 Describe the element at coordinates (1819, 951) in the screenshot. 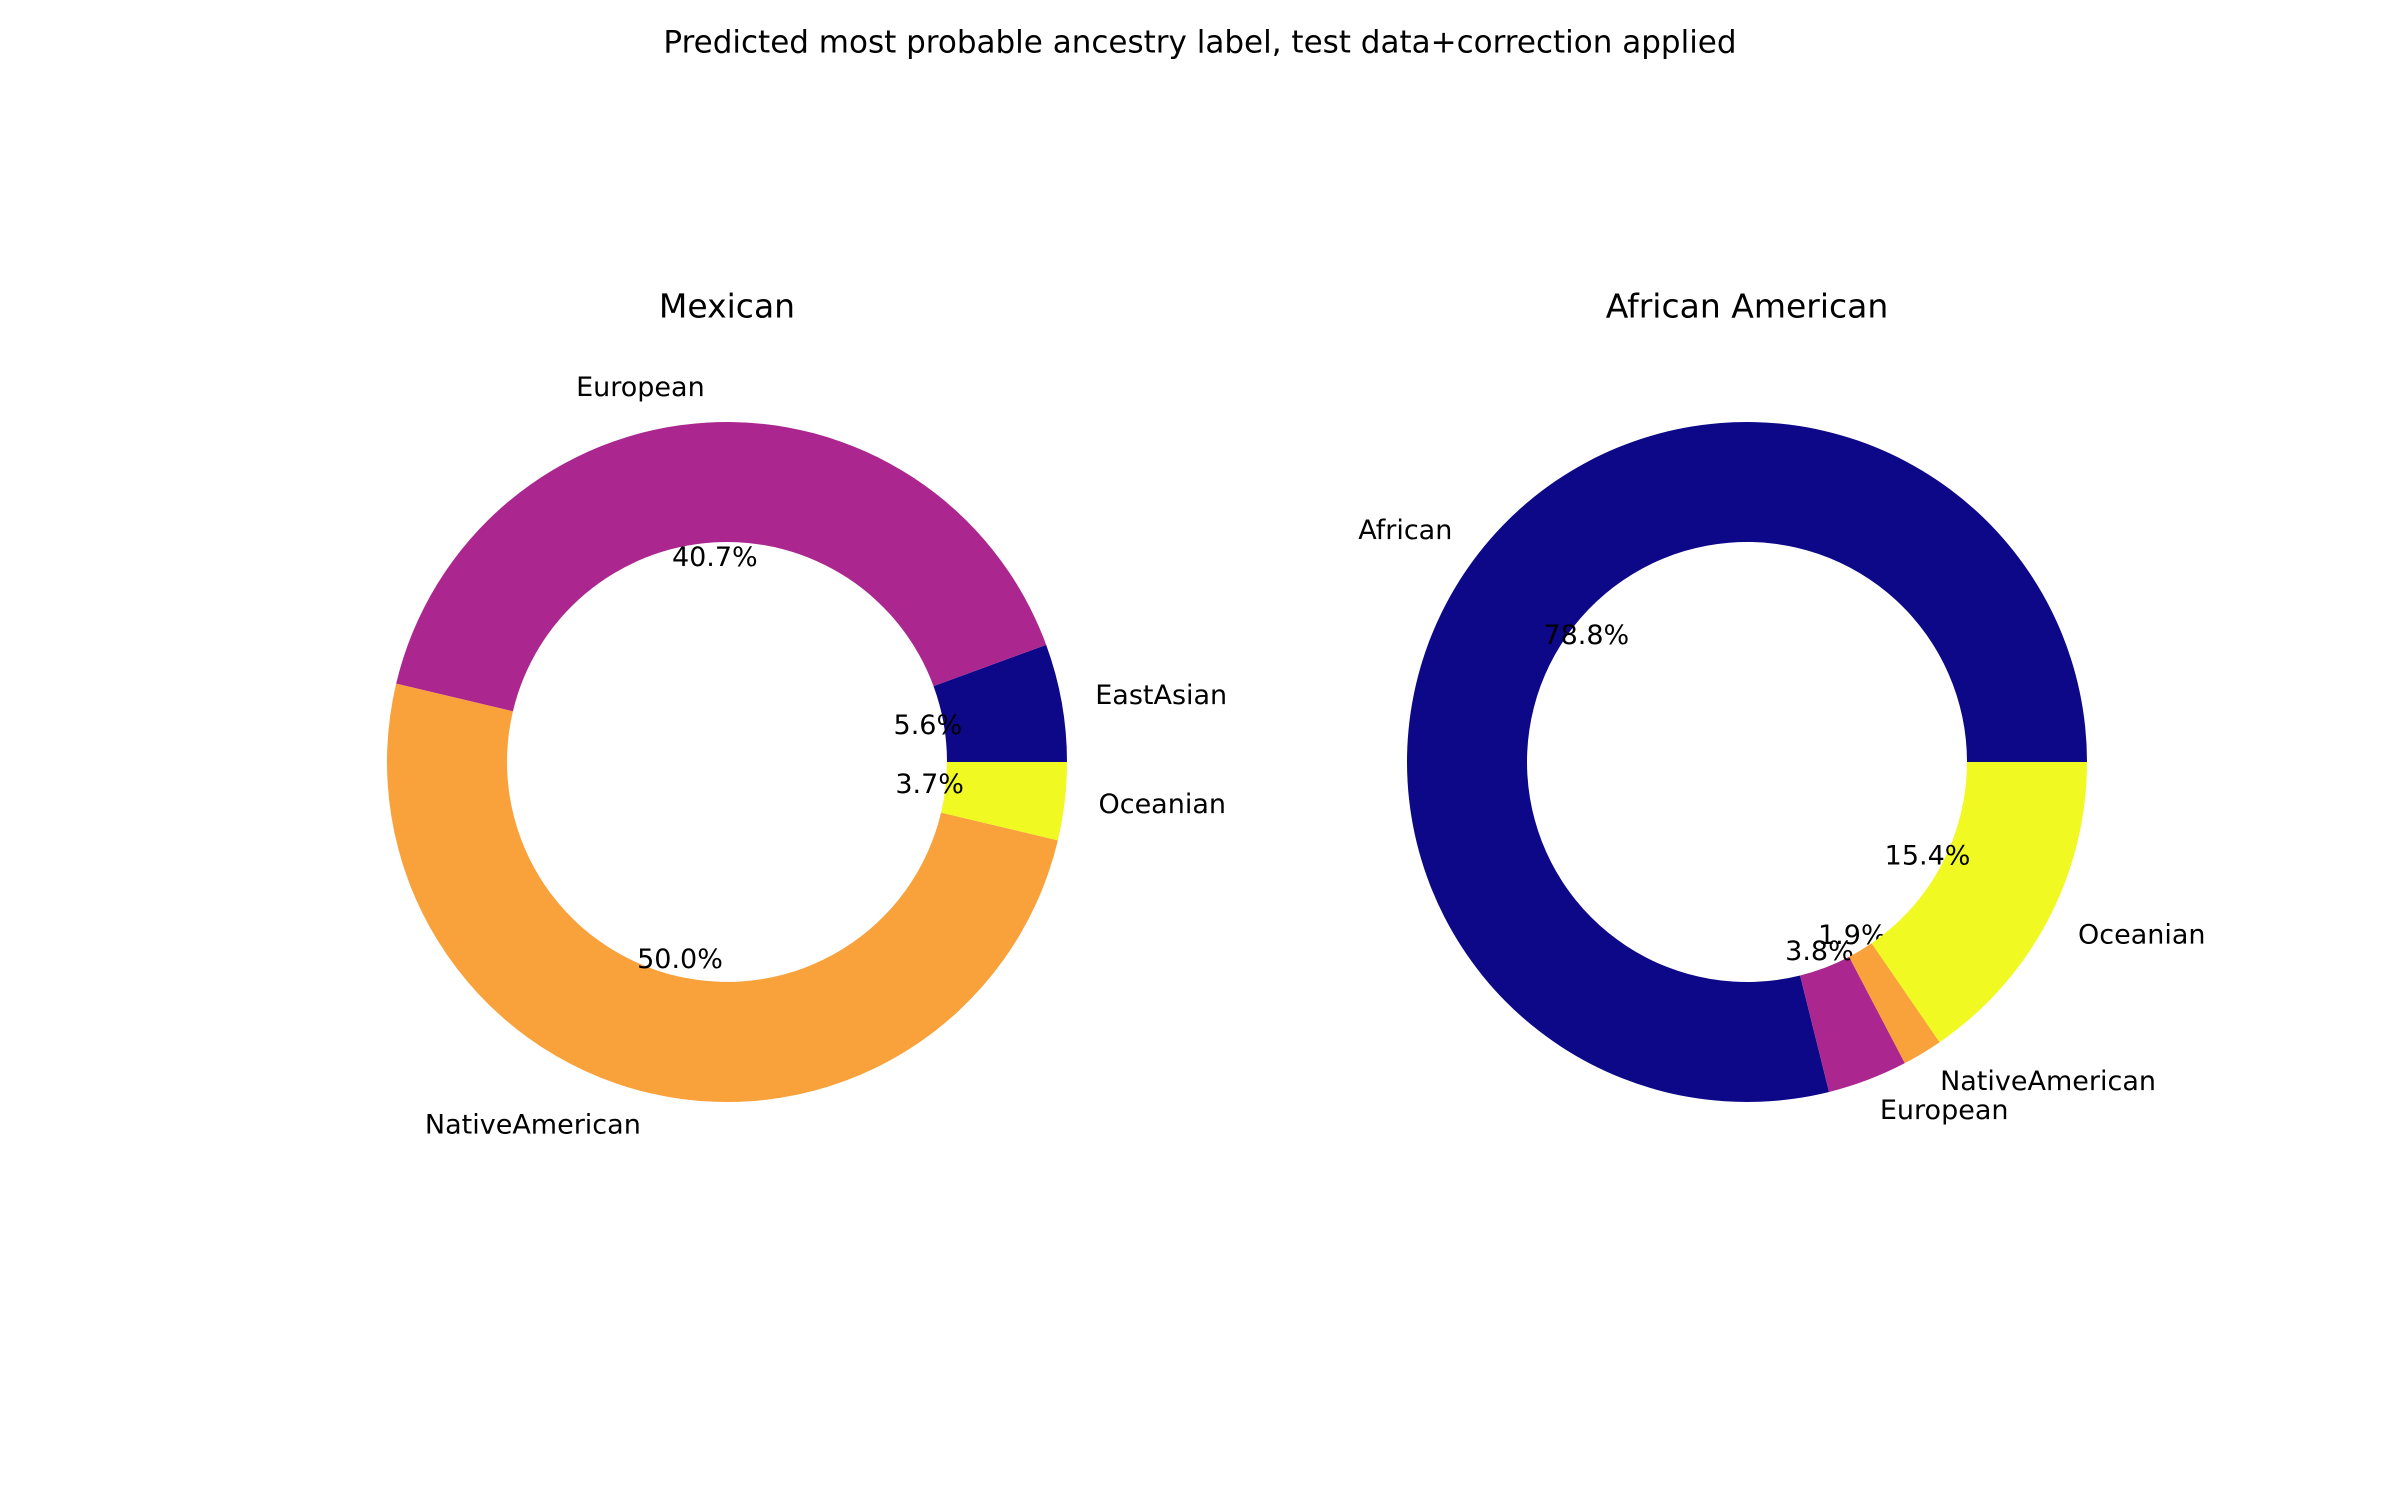

I see `pct-label-european: 3.8%` at that location.